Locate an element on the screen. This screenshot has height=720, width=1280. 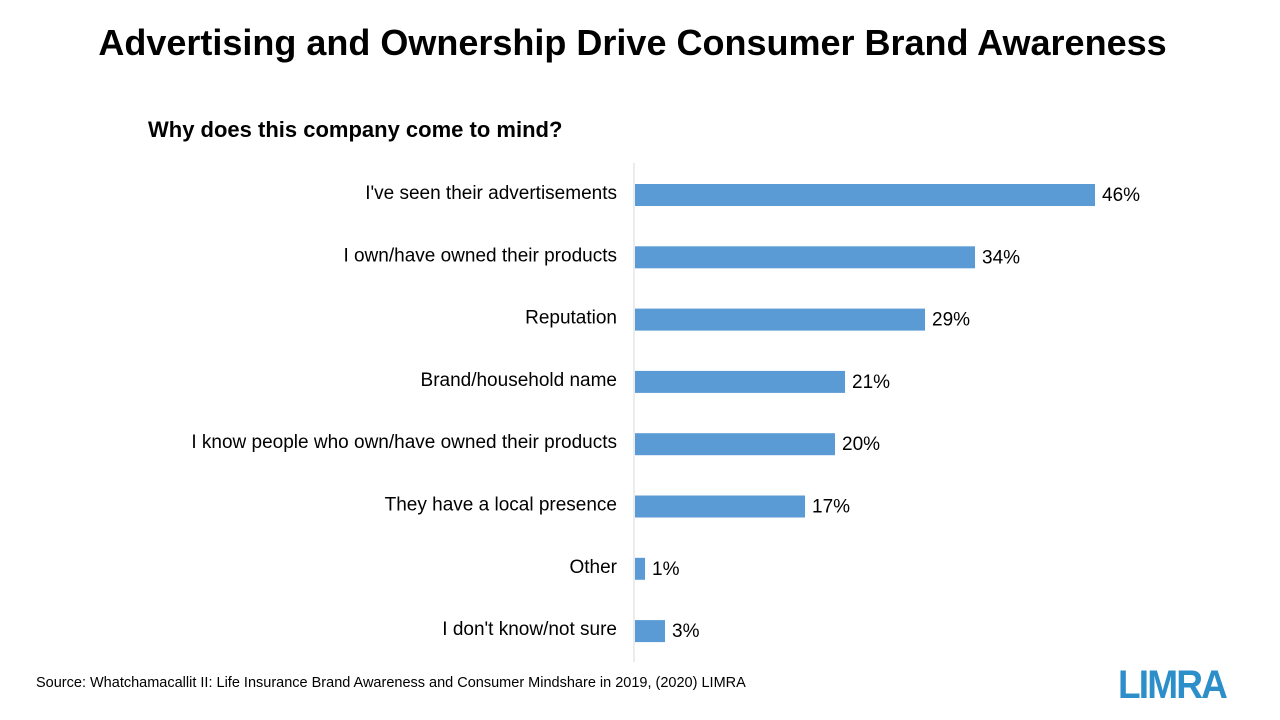
data-label: 29% is located at coordinates (951, 320).